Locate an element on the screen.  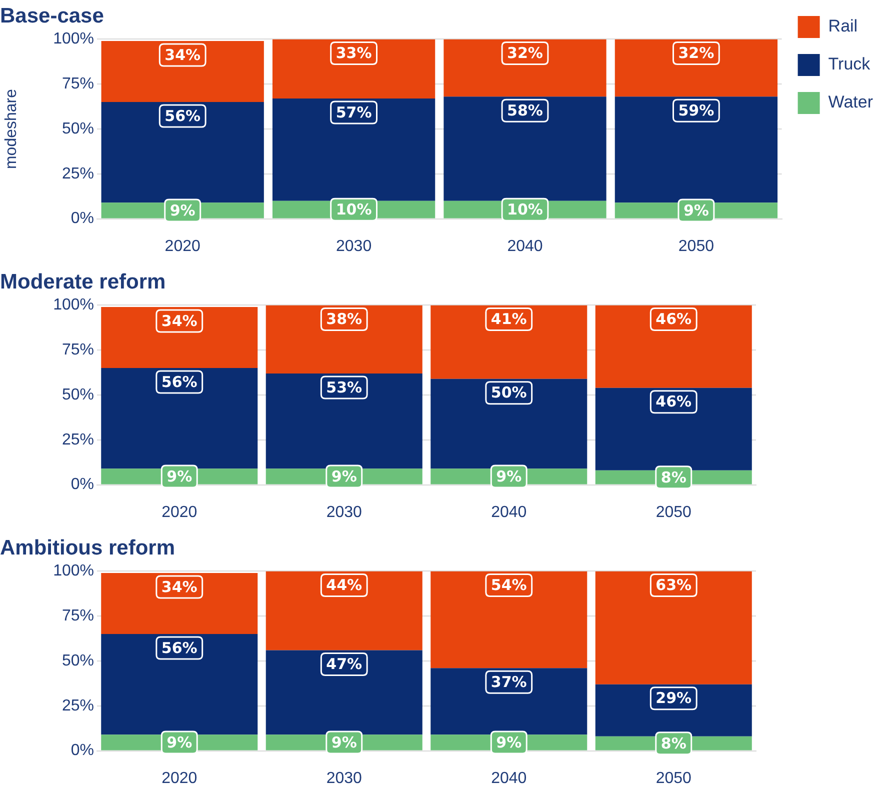
y-axis-title: modeshare is located at coordinates (11, 129).